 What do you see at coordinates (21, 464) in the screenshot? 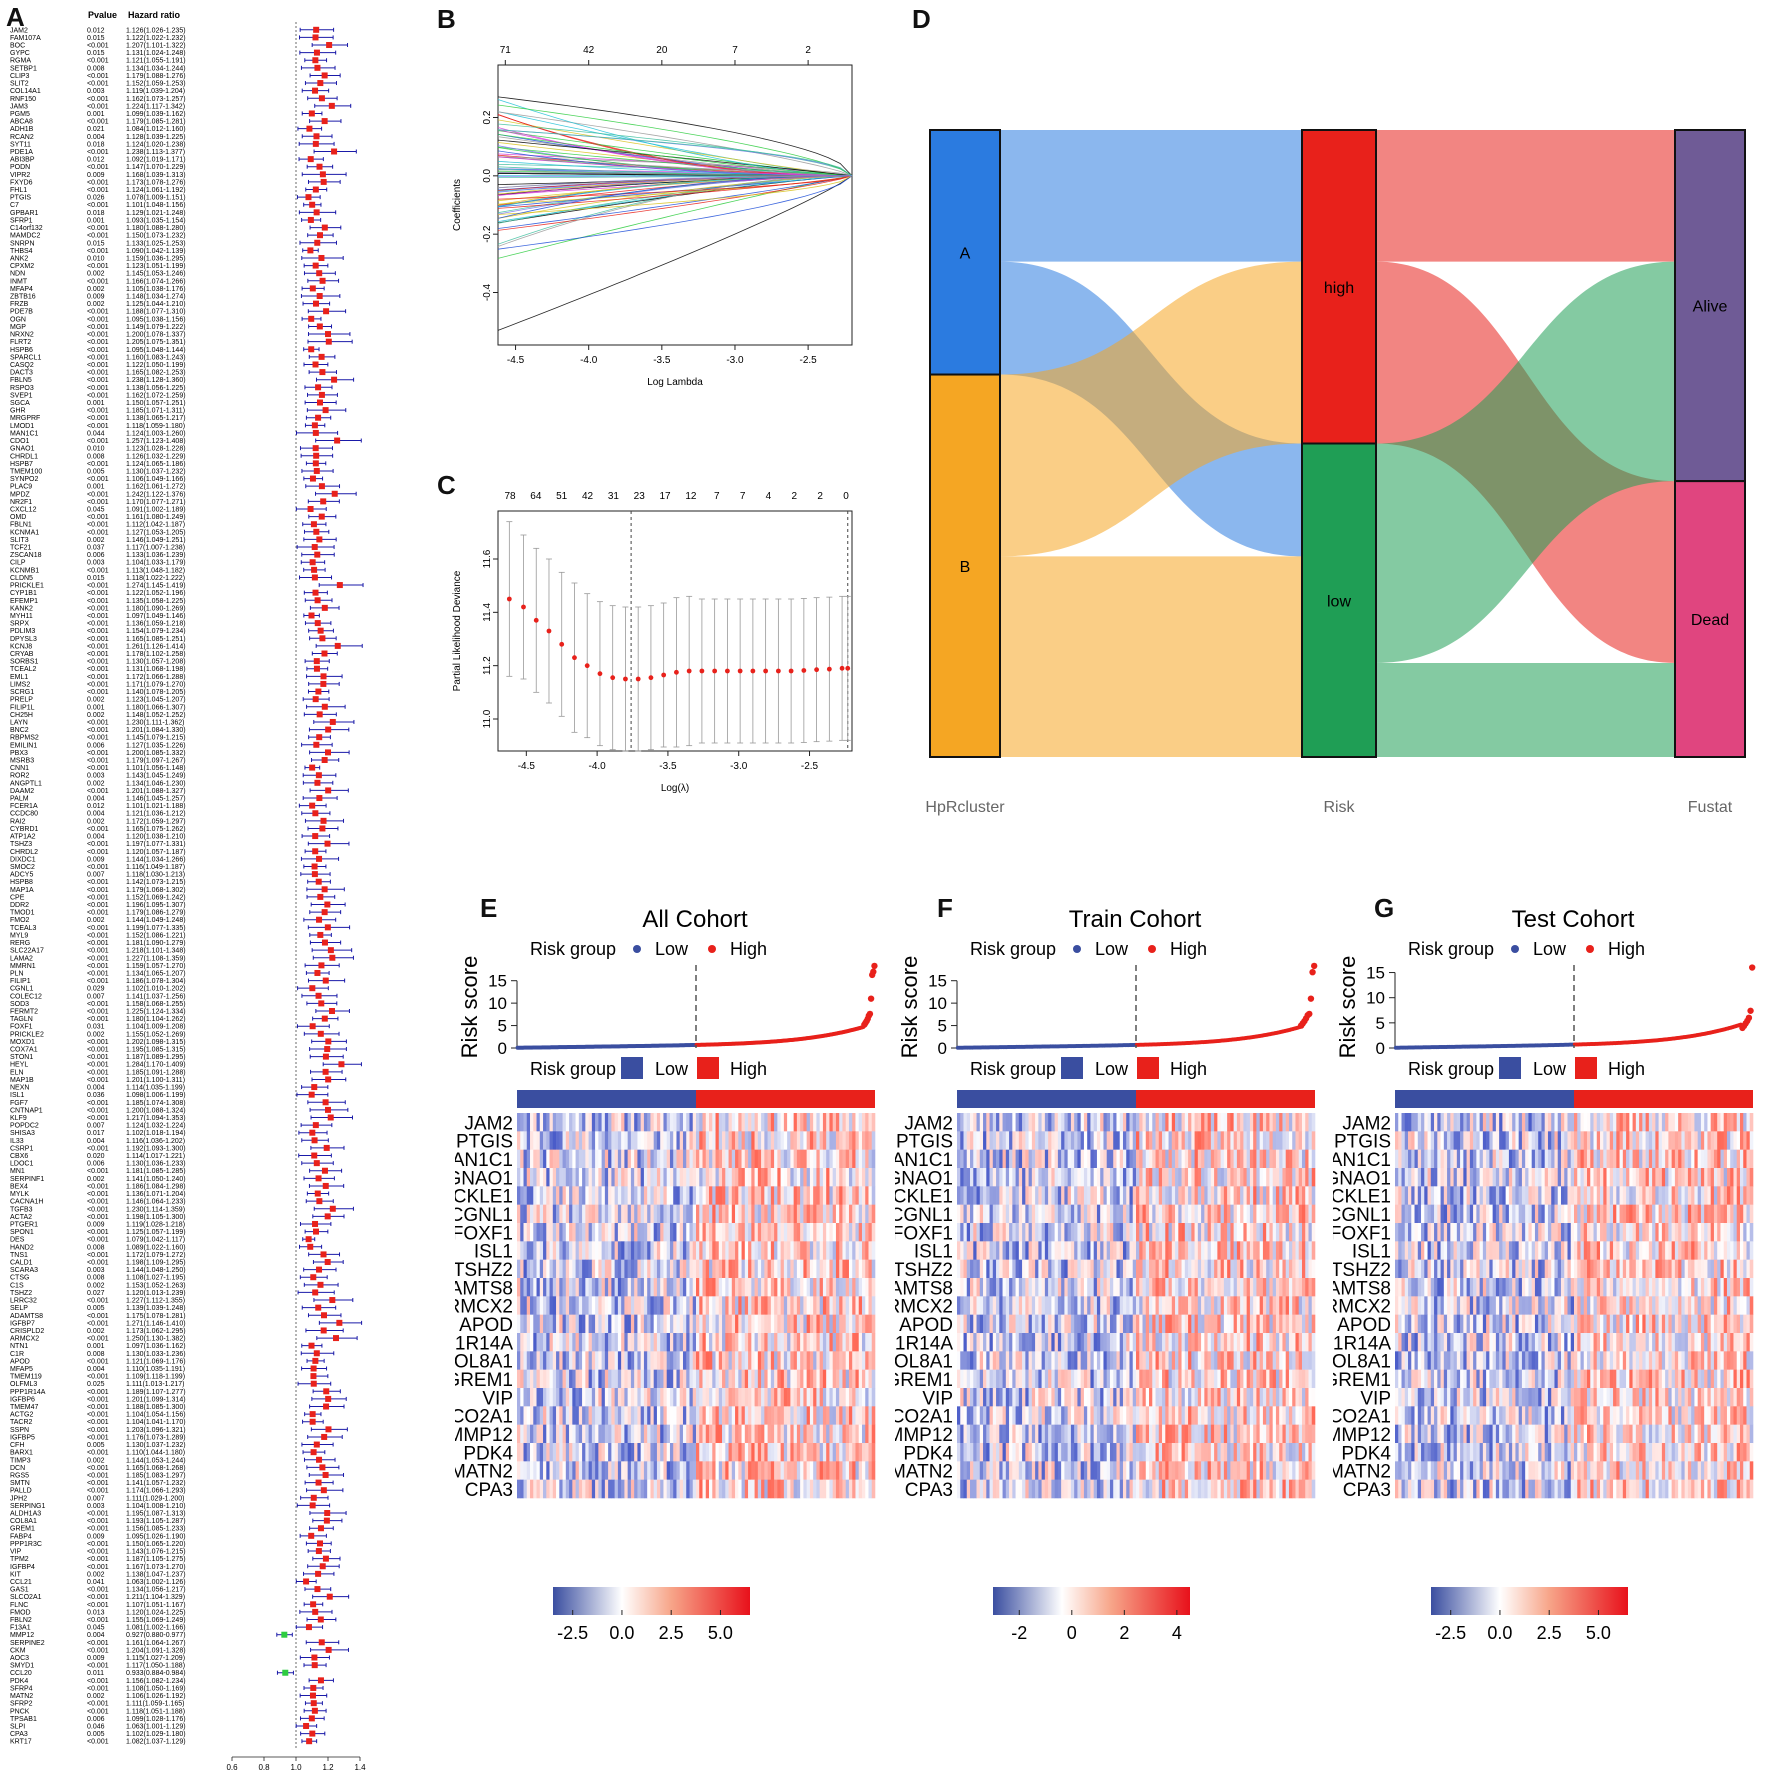
I see `gene-label: HSPB7` at bounding box center [21, 464].